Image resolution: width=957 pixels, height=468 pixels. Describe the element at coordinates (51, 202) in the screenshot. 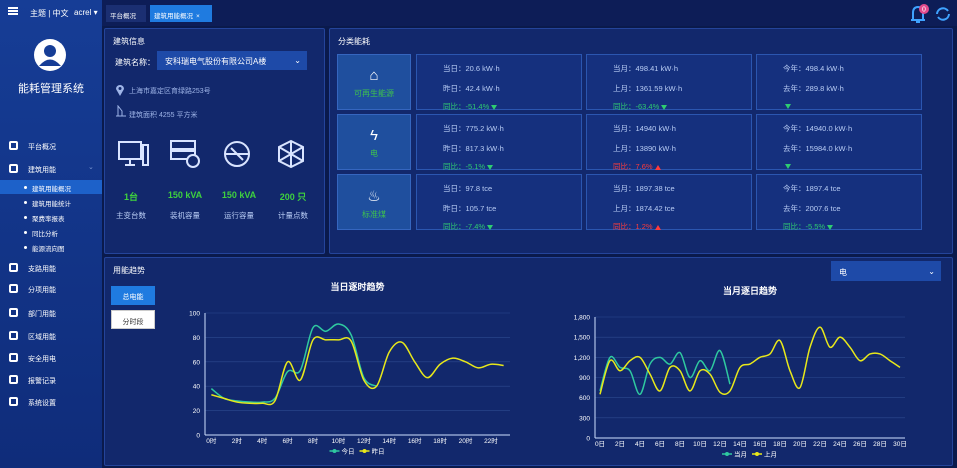

I see `submenu-item: 建筑用能统计` at that location.